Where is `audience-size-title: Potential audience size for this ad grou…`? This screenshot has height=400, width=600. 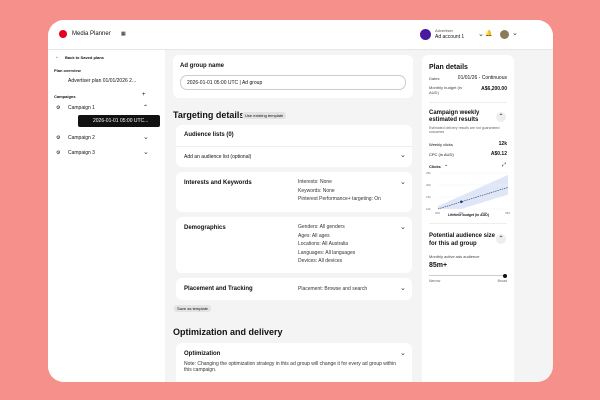 audience-size-title: Potential audience size for this ad grou… is located at coordinates (462, 240).